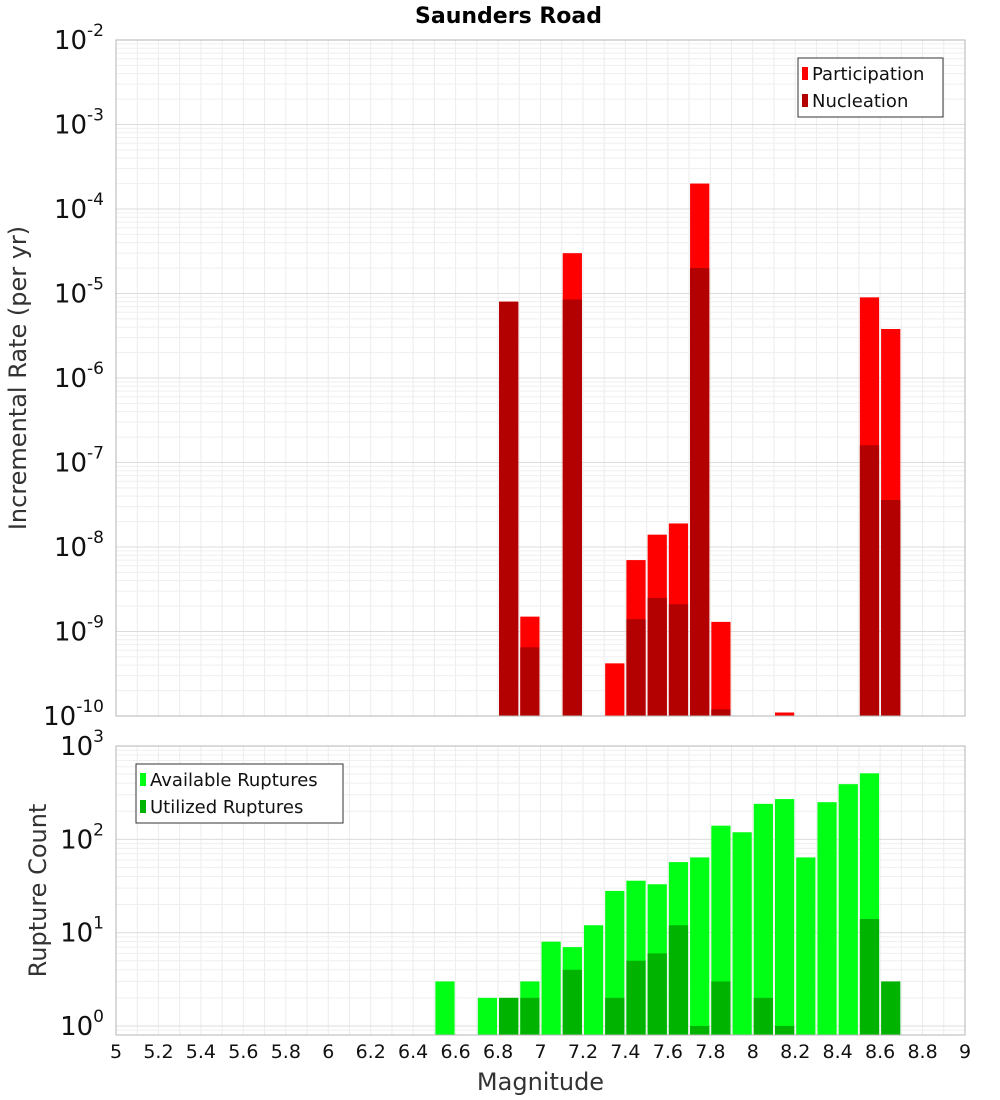 The image size is (1000, 1100). Describe the element at coordinates (710, 1052) in the screenshot. I see `x-tick-label: 7.8` at that location.